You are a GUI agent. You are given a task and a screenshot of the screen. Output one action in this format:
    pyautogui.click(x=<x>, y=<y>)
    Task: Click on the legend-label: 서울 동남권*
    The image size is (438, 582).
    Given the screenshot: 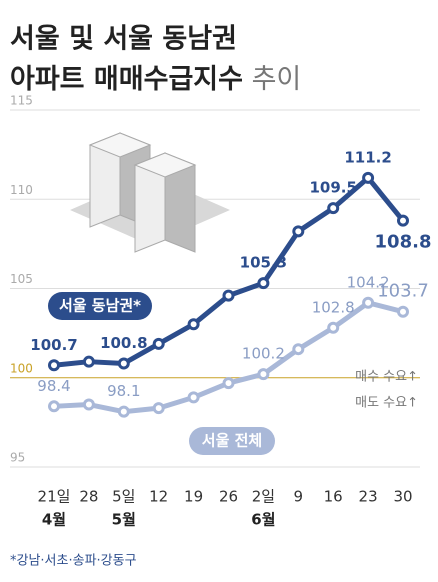 What is the action you would take?
    pyautogui.click(x=100, y=306)
    